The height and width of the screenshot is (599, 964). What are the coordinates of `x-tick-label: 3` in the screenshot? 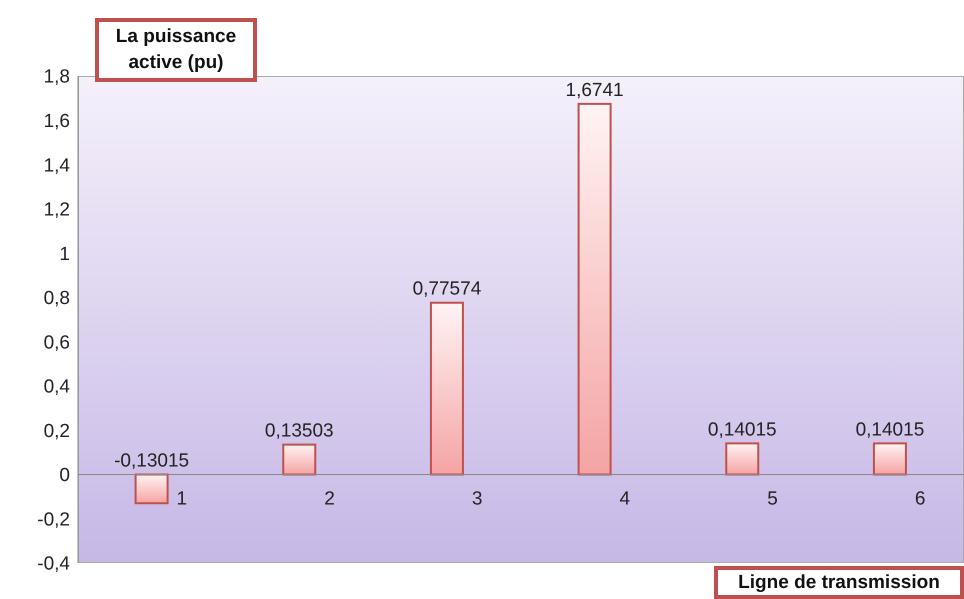 It's located at (477, 499).